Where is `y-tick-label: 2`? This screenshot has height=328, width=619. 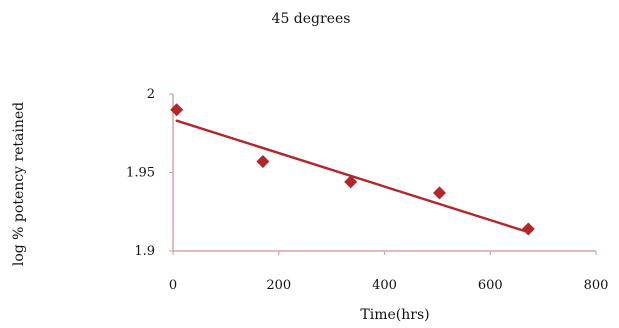
y-tick-label: 2 is located at coordinates (151, 94).